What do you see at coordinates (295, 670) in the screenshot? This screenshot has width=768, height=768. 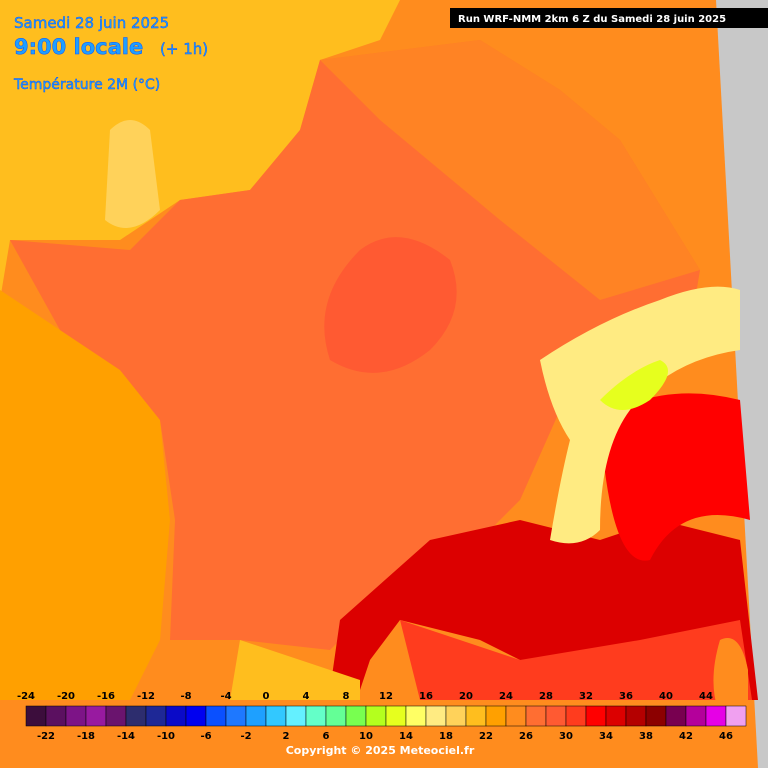 I see `pyrenees` at bounding box center [295, 670].